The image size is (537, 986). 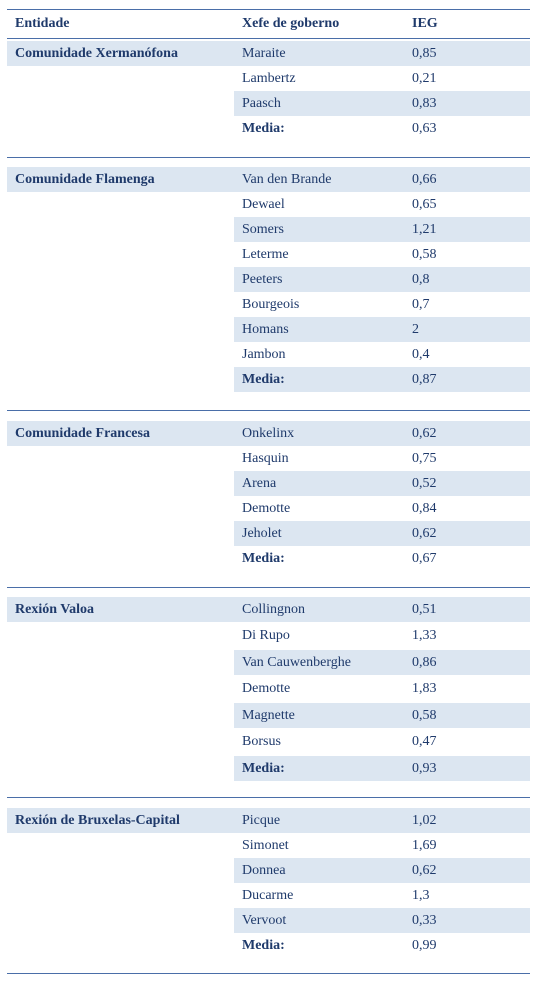 What do you see at coordinates (264, 53) in the screenshot?
I see `head-of-government-name: Maraite` at bounding box center [264, 53].